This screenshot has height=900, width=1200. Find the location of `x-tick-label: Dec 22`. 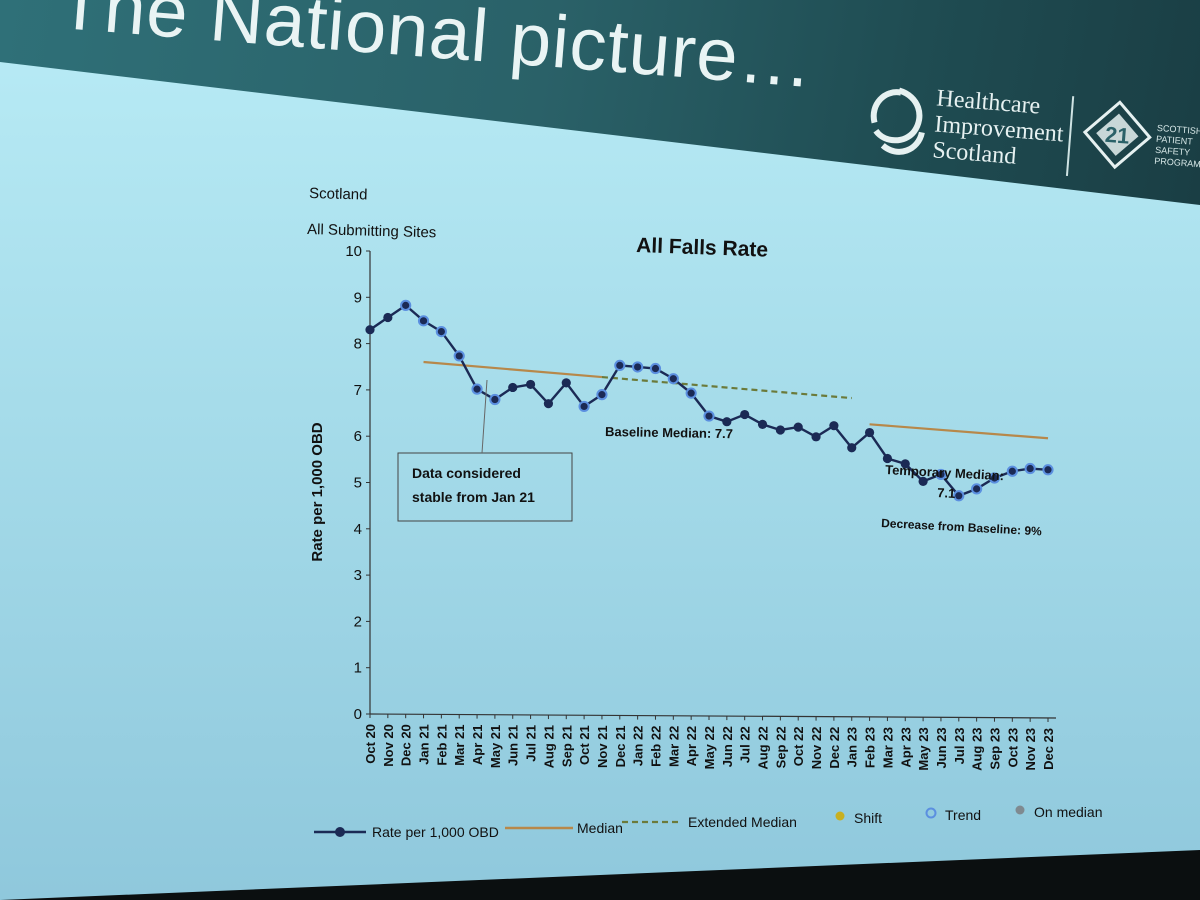

x-tick-label: Dec 22 is located at coordinates (834, 748).